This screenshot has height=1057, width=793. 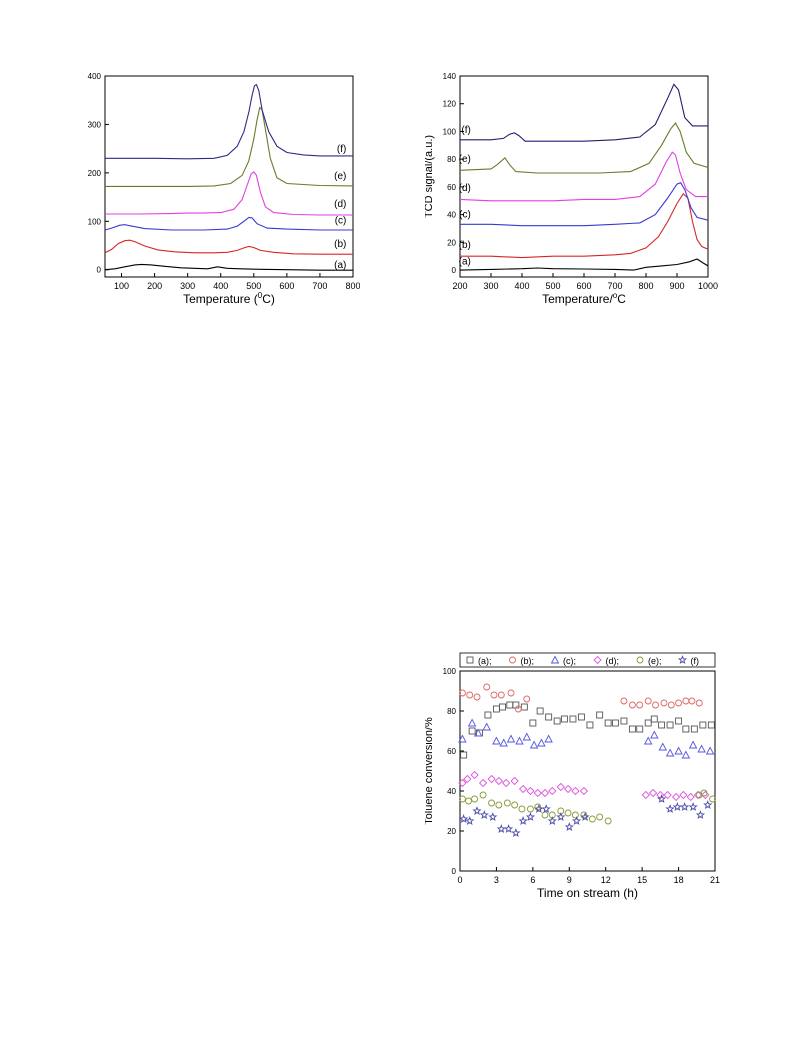 I want to click on x-tick-label: 100, so click(x=121, y=286).